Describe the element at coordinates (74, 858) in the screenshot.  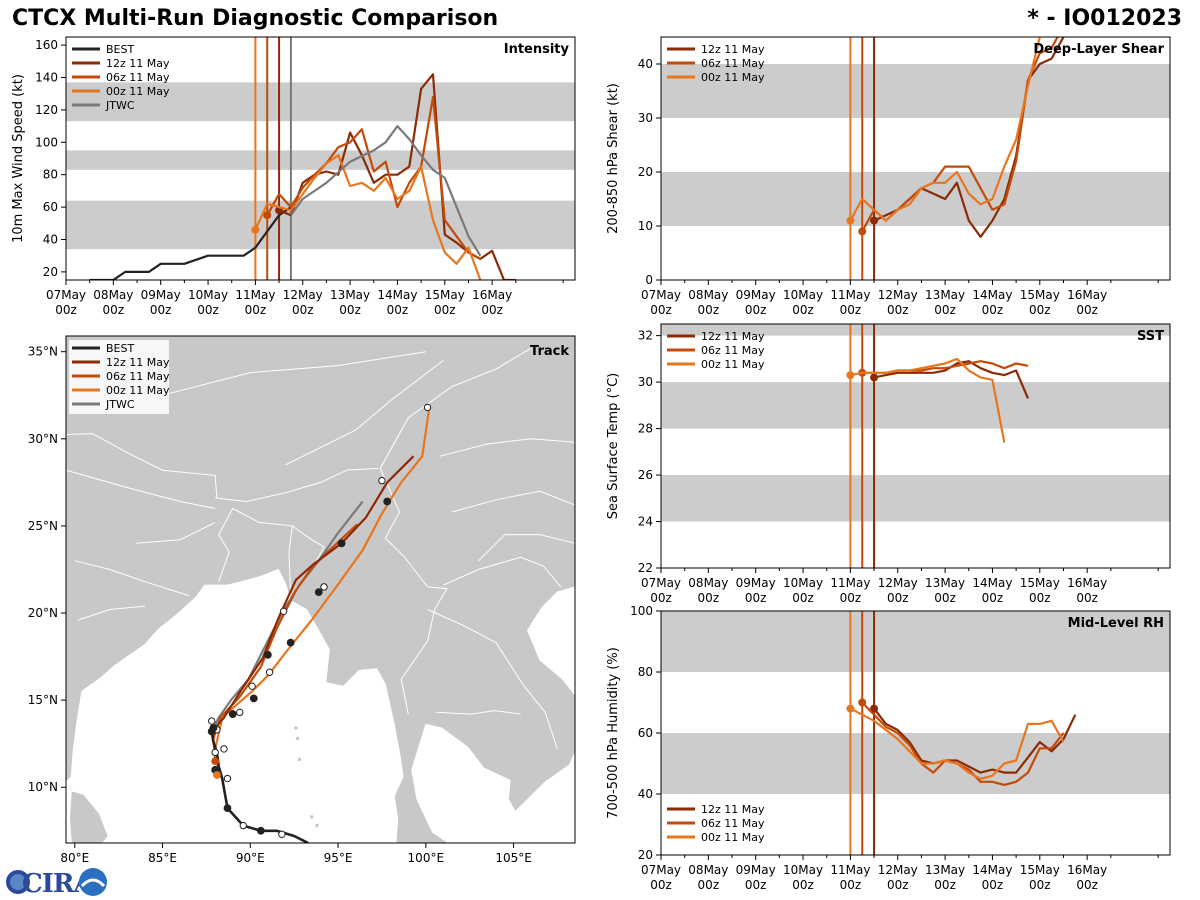
I see `lon-tick-label: 80°E` at that location.